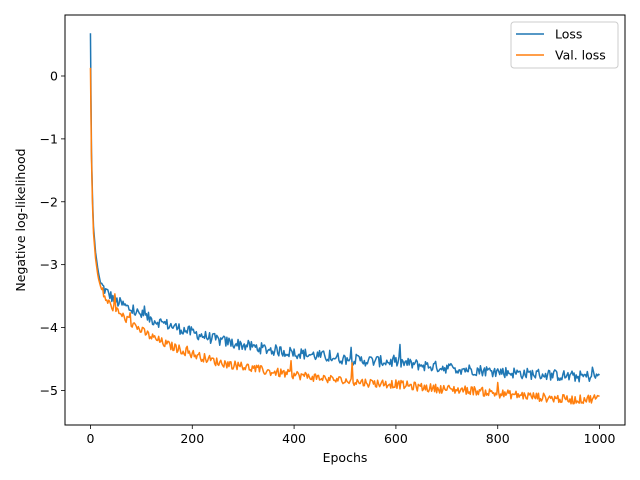 The height and width of the screenshot is (480, 640). What do you see at coordinates (345, 457) in the screenshot?
I see `x-axis-label: Epochs` at bounding box center [345, 457].